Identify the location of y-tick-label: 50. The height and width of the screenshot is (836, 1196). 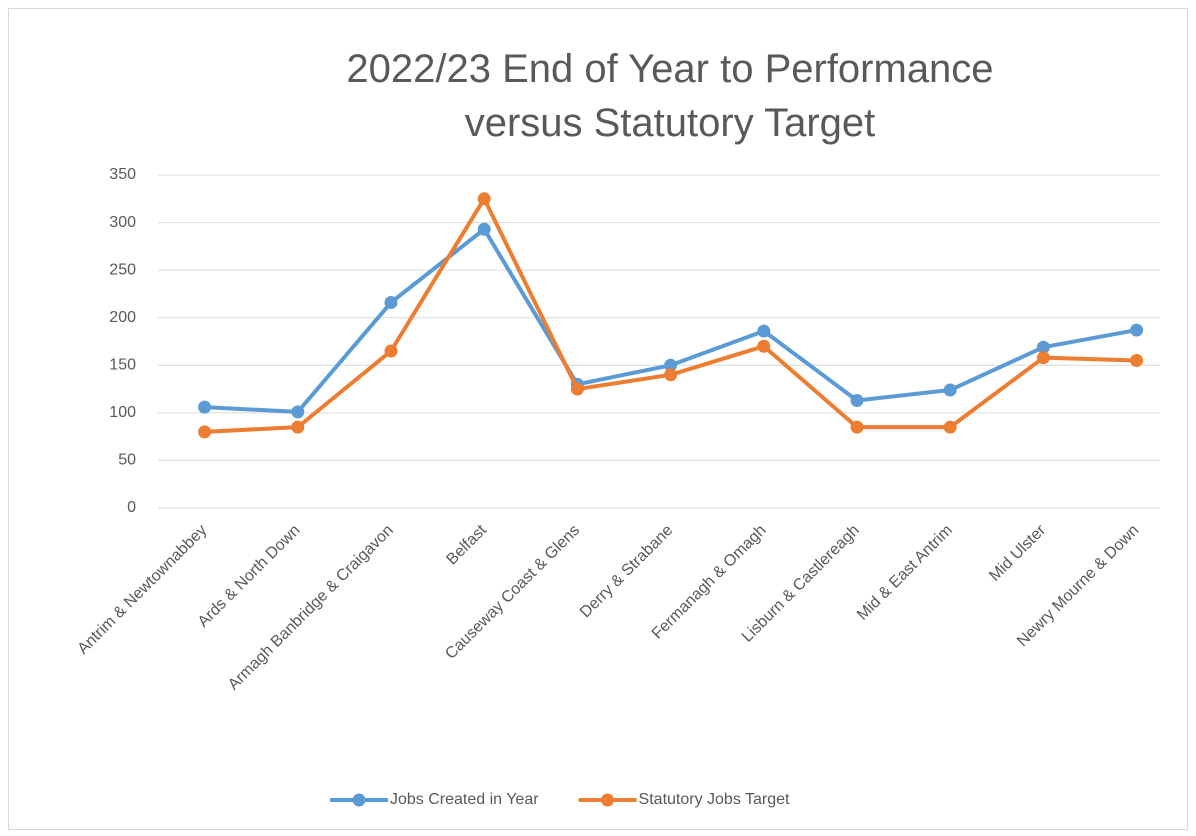
(127, 460).